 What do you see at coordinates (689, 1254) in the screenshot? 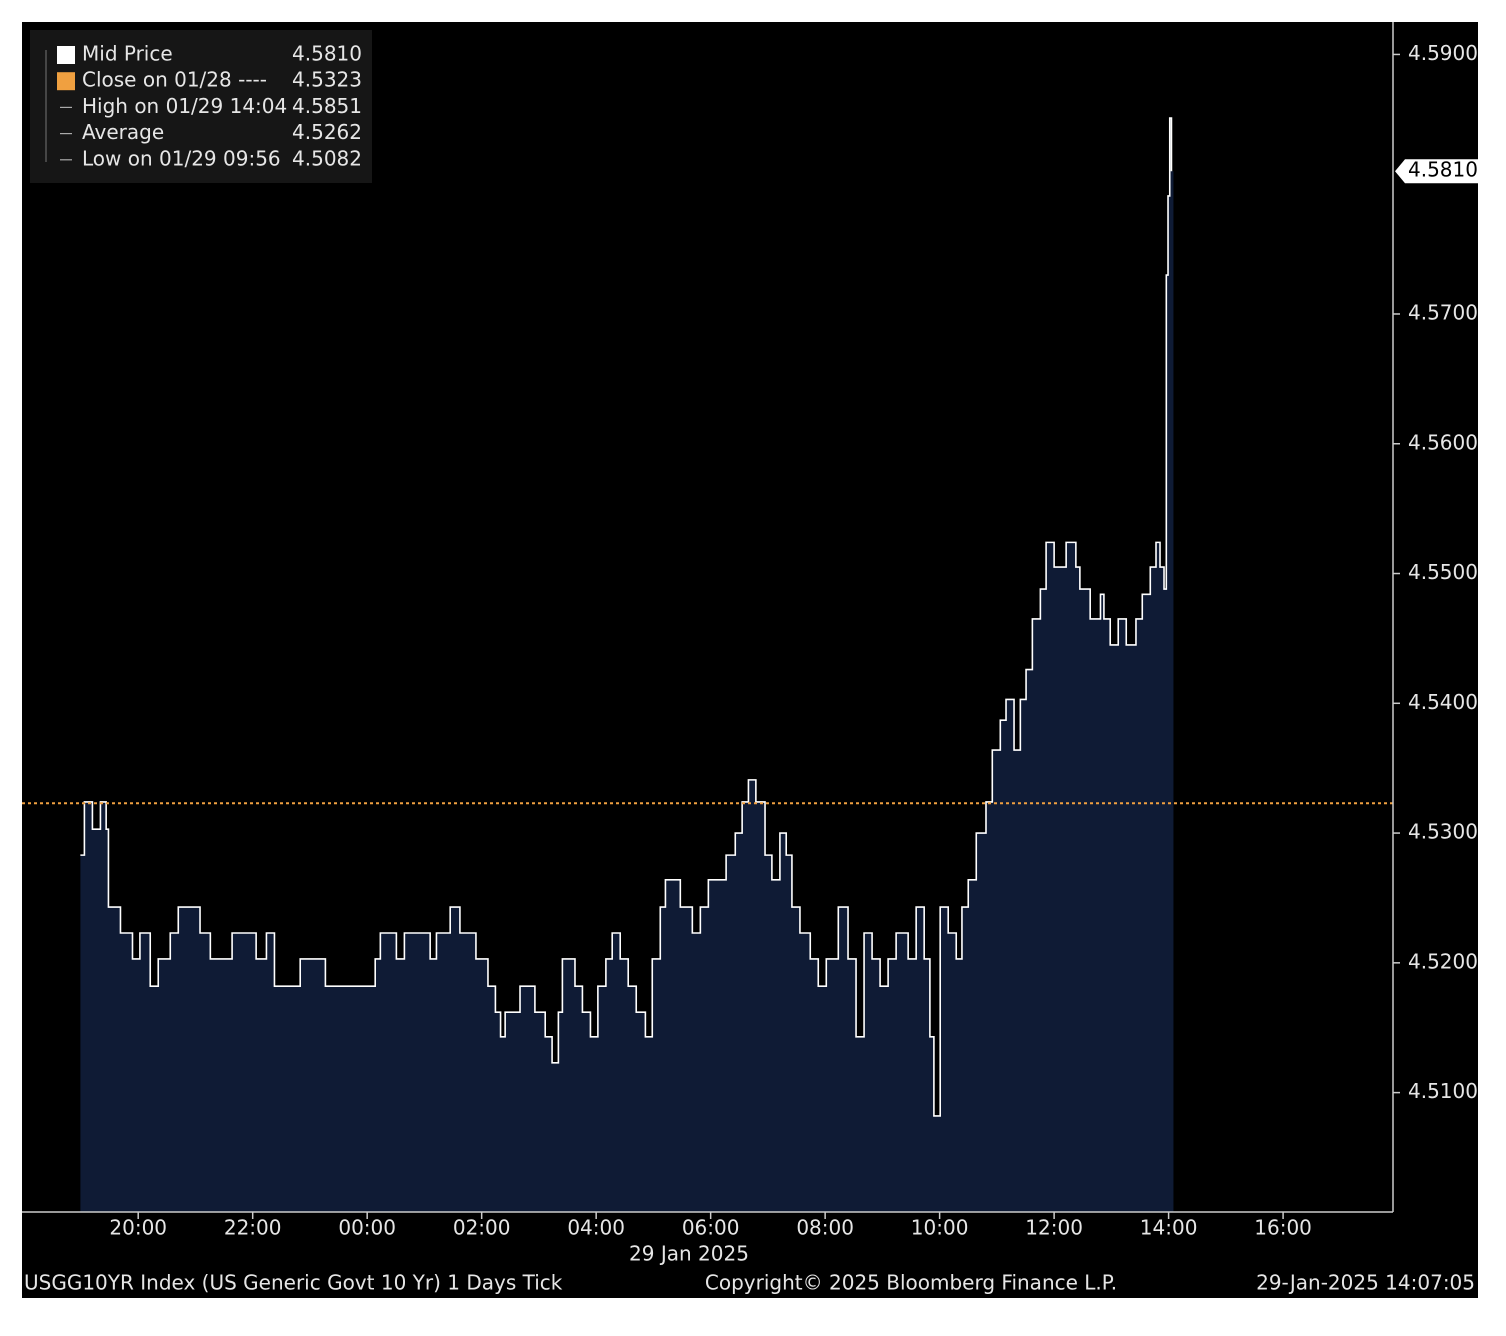
I see `x-axis-sublabel: 29 Jan 2025` at bounding box center [689, 1254].